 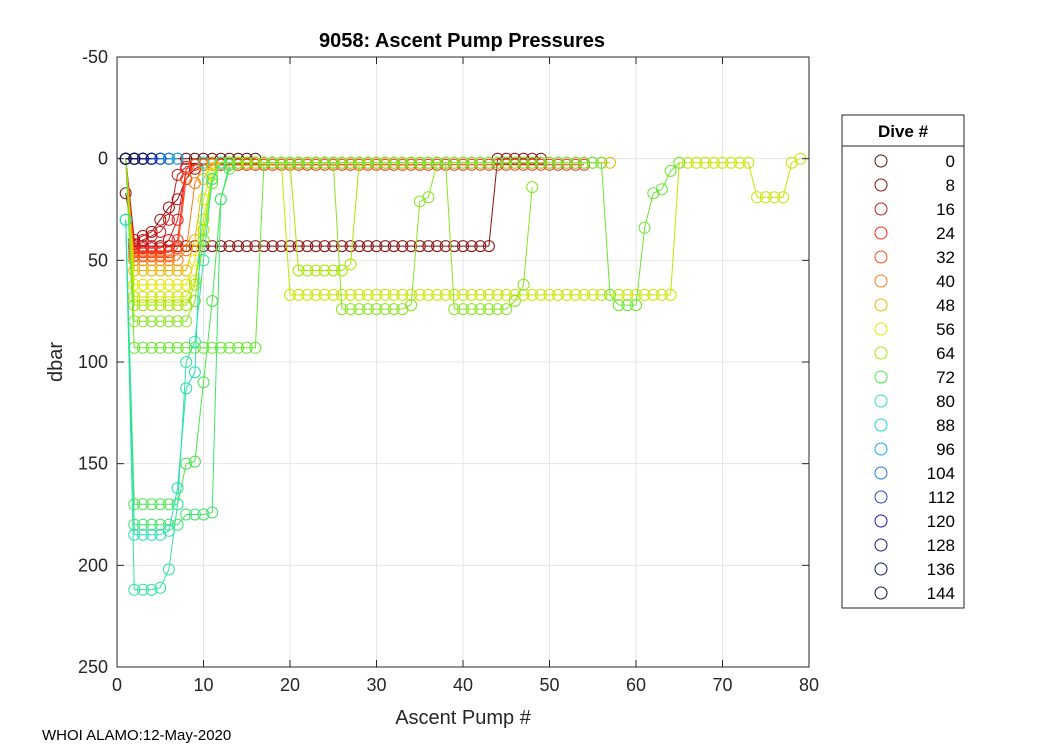 I want to click on footer-stamp: WHOI ALAMO:12-May-2020, so click(x=137, y=735).